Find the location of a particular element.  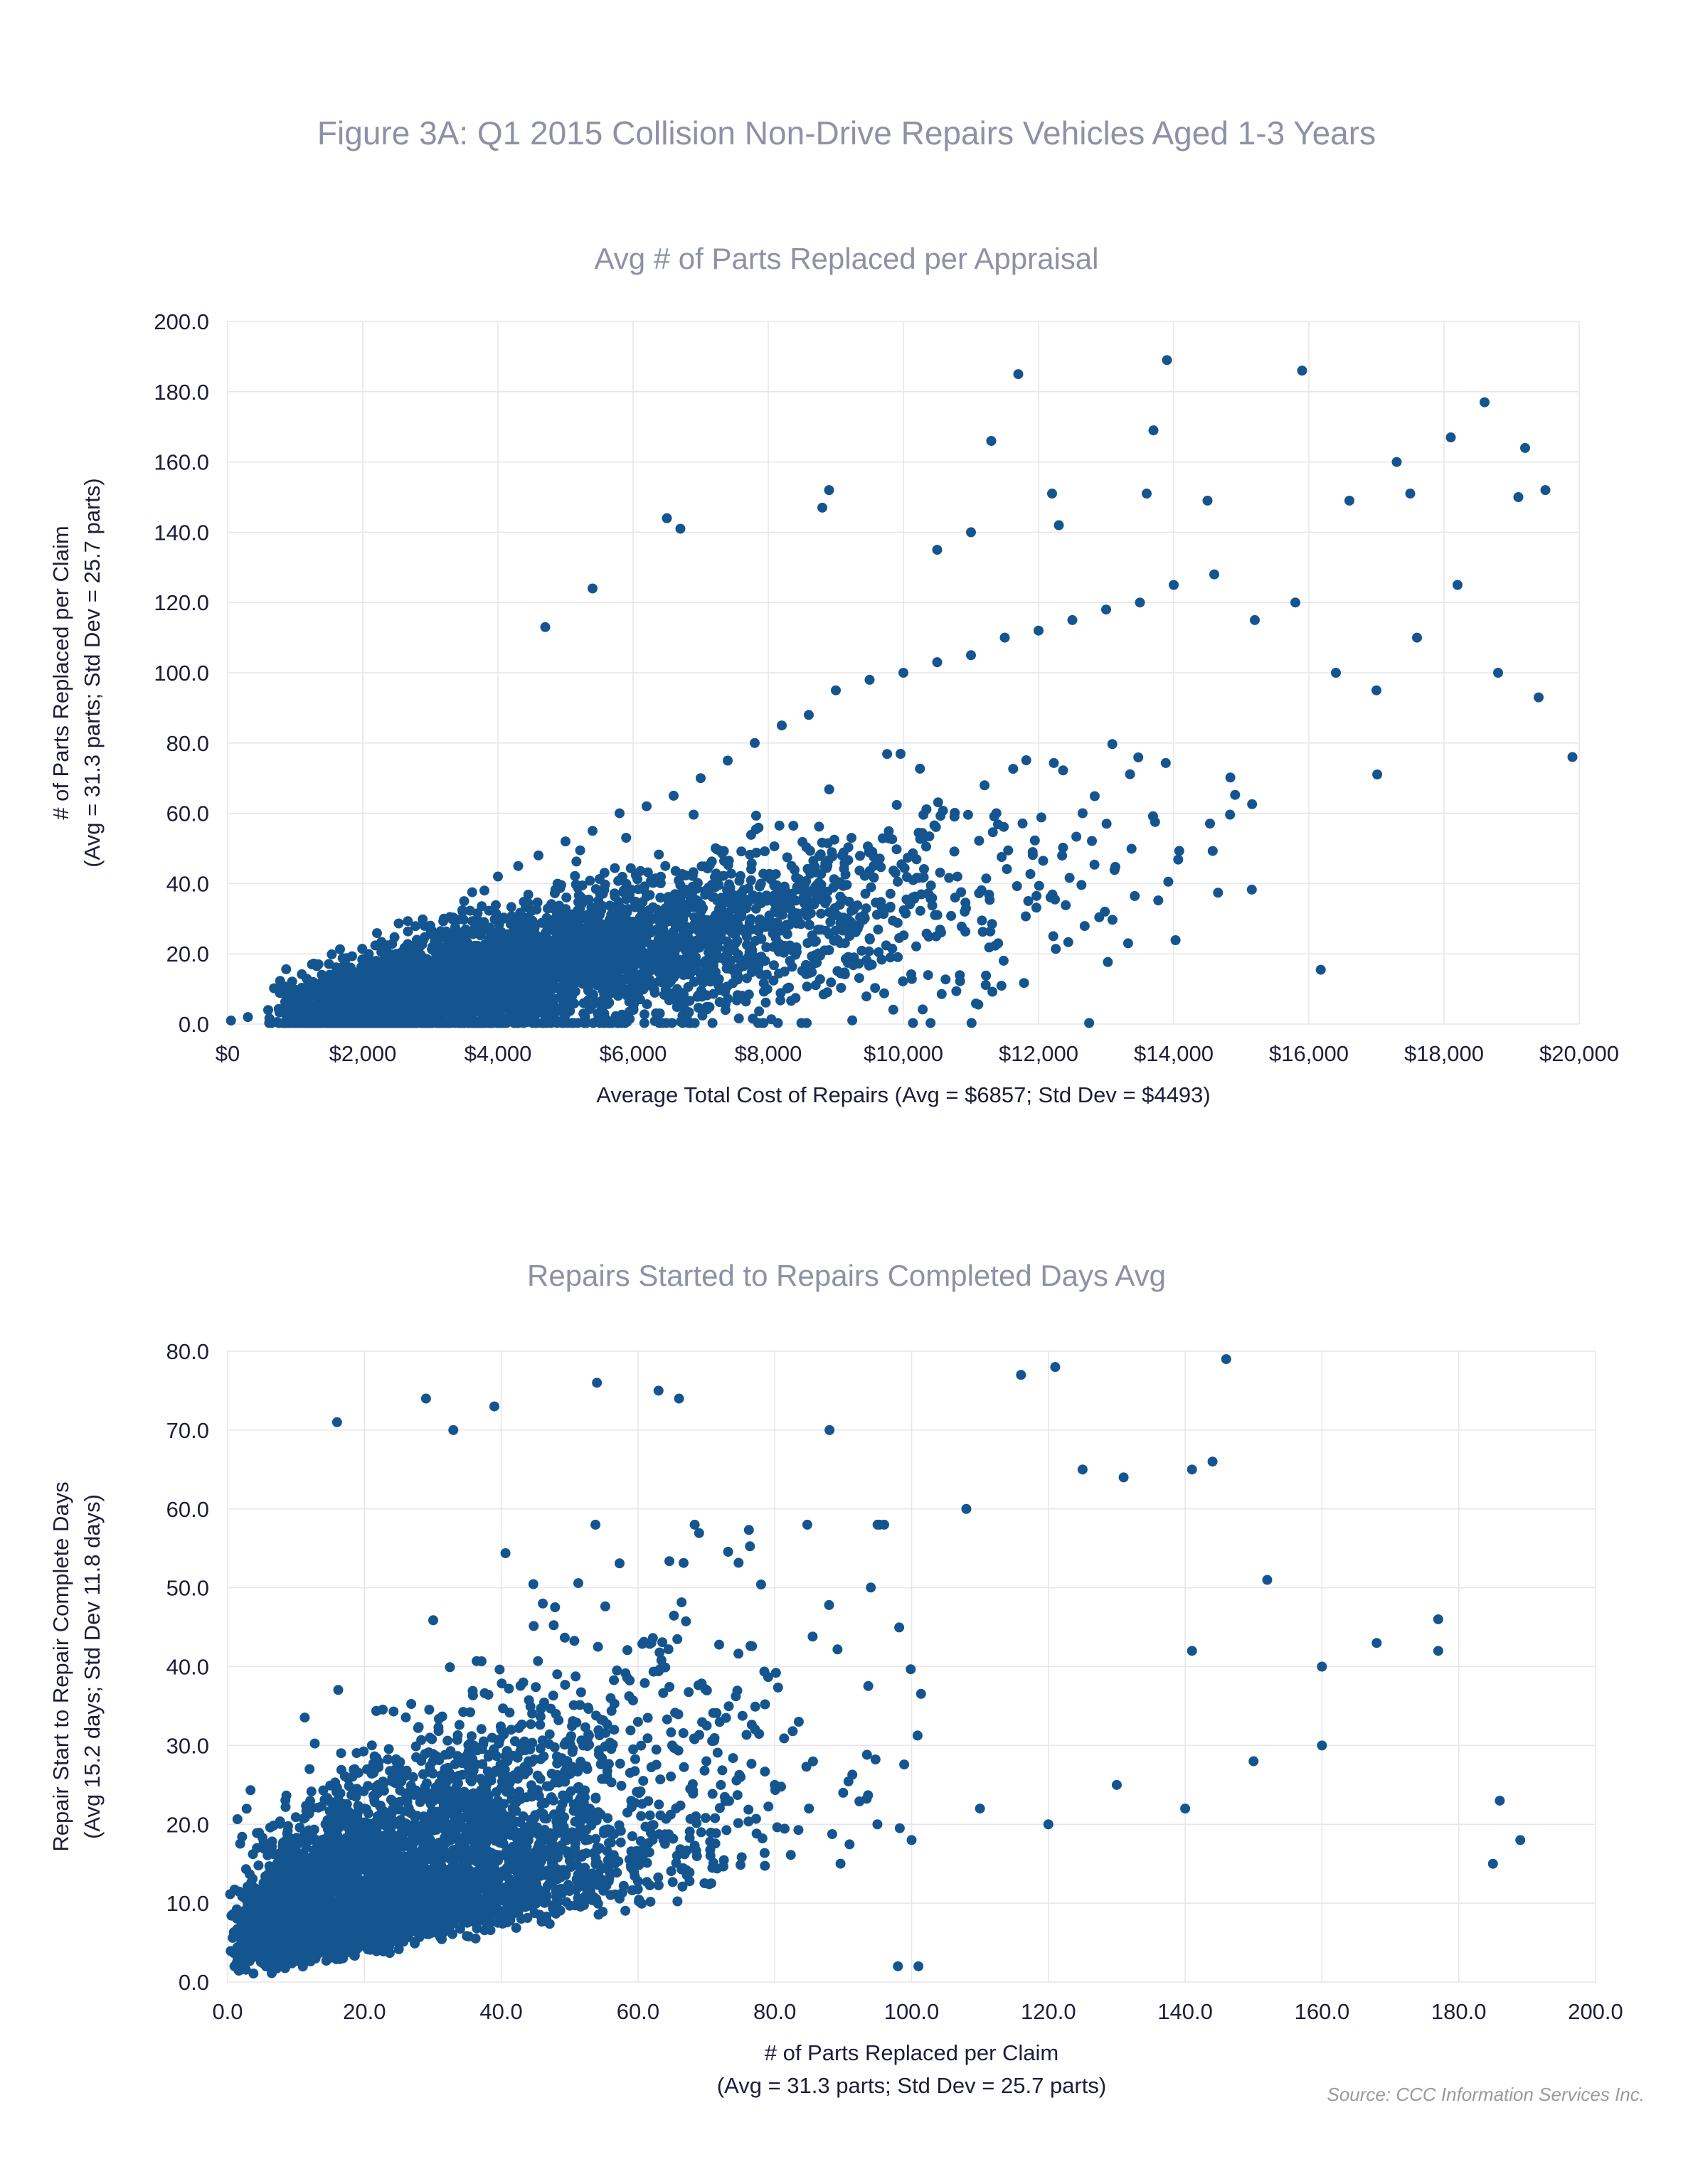

chart1-x-tick-label: $12,000 is located at coordinates (1038, 1053).